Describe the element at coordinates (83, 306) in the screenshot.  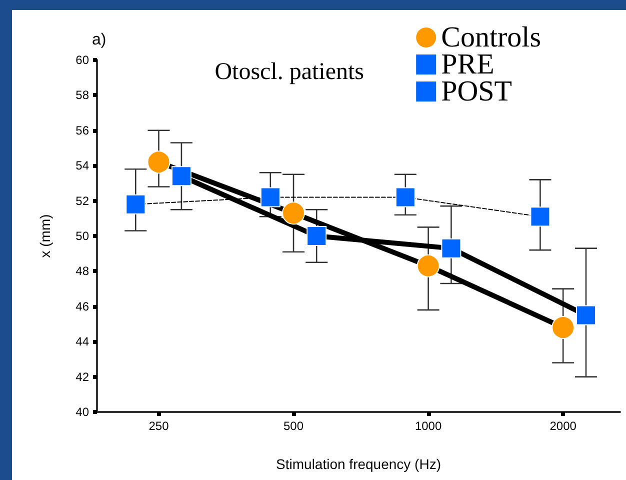
I see `y-tick-label: 46` at that location.